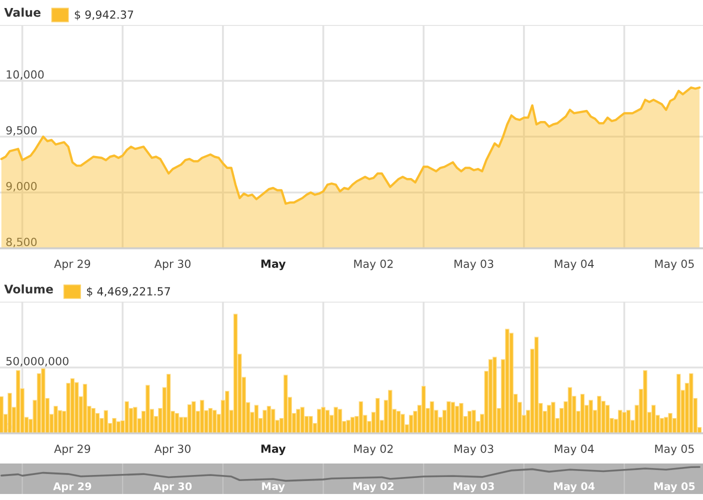 This screenshot has height=500, width=703. What do you see at coordinates (21, 131) in the screenshot?
I see `y-tick-label: 9,500` at bounding box center [21, 131].